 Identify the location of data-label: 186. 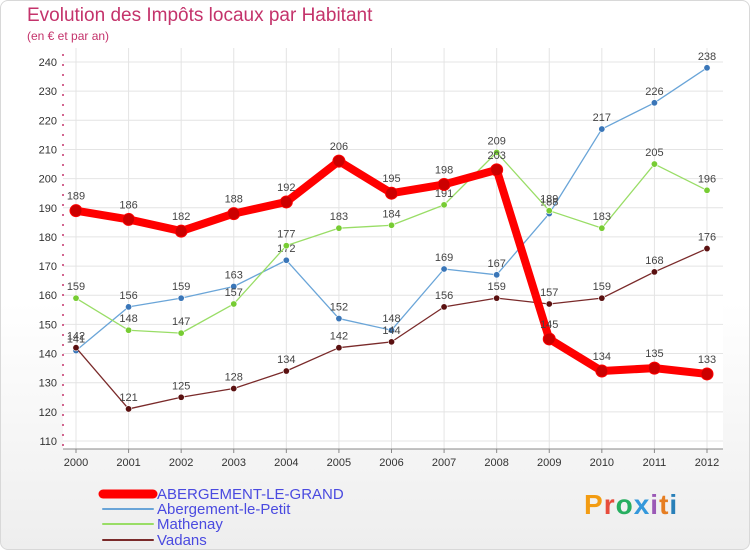
(128, 205).